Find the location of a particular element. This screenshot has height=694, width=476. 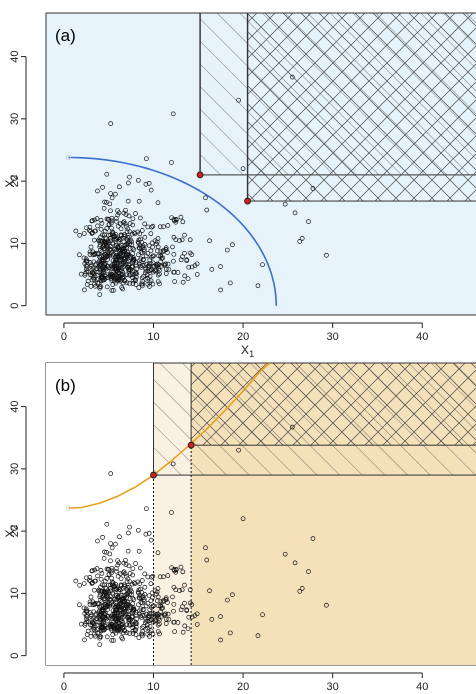

y-tick-label: 10 is located at coordinates (15, 243).